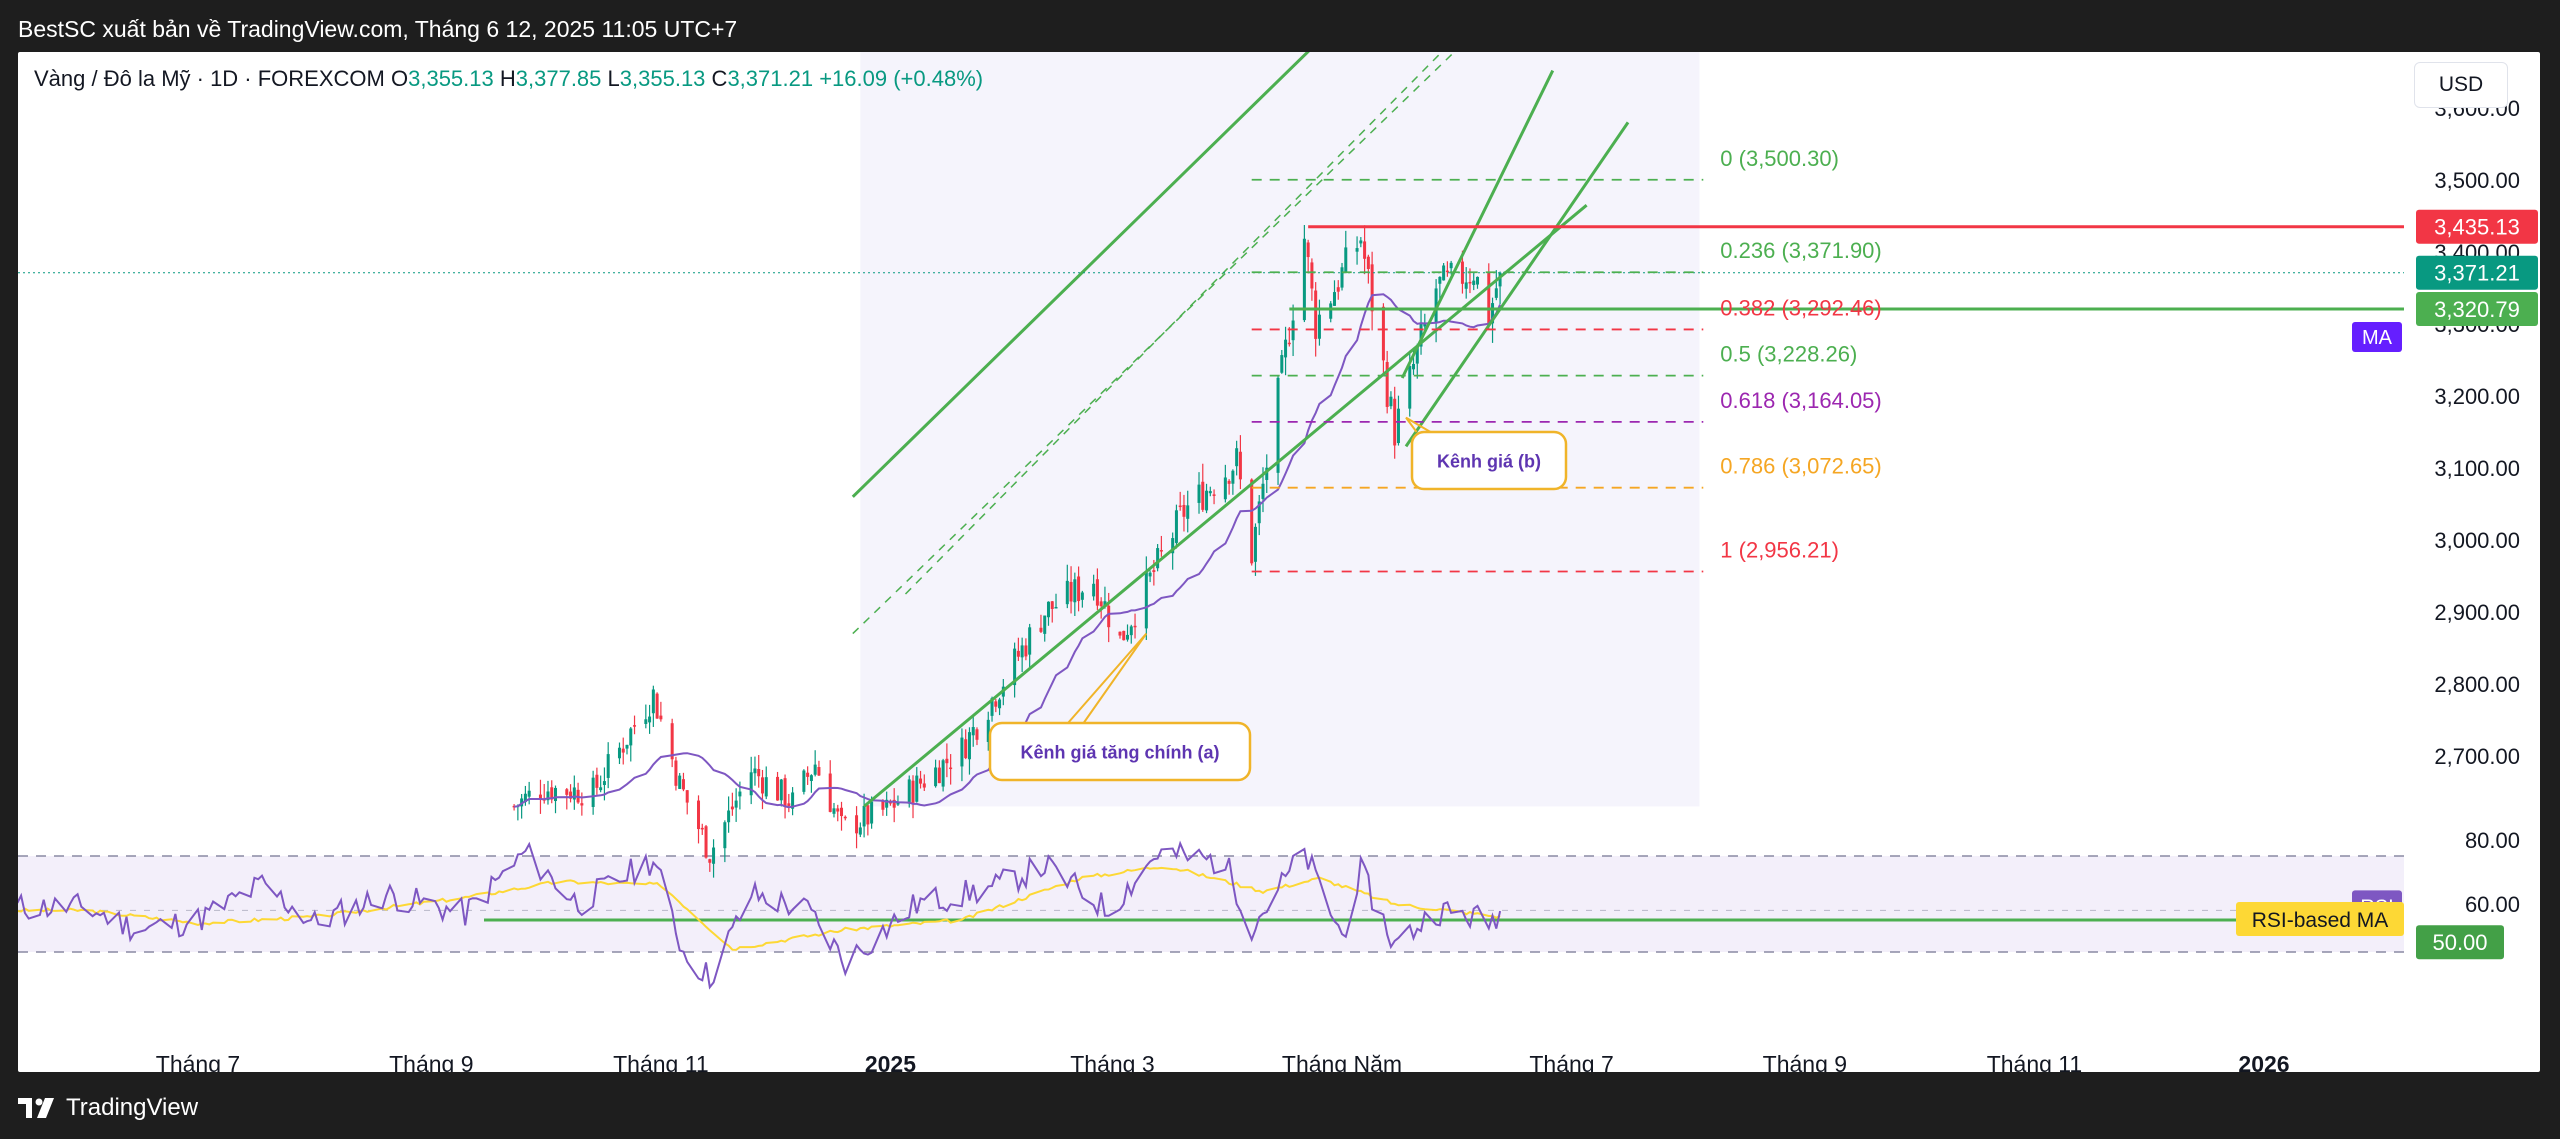  What do you see at coordinates (2477, 468) in the screenshot?
I see `price-axis-tick: 3,100.00` at bounding box center [2477, 468].